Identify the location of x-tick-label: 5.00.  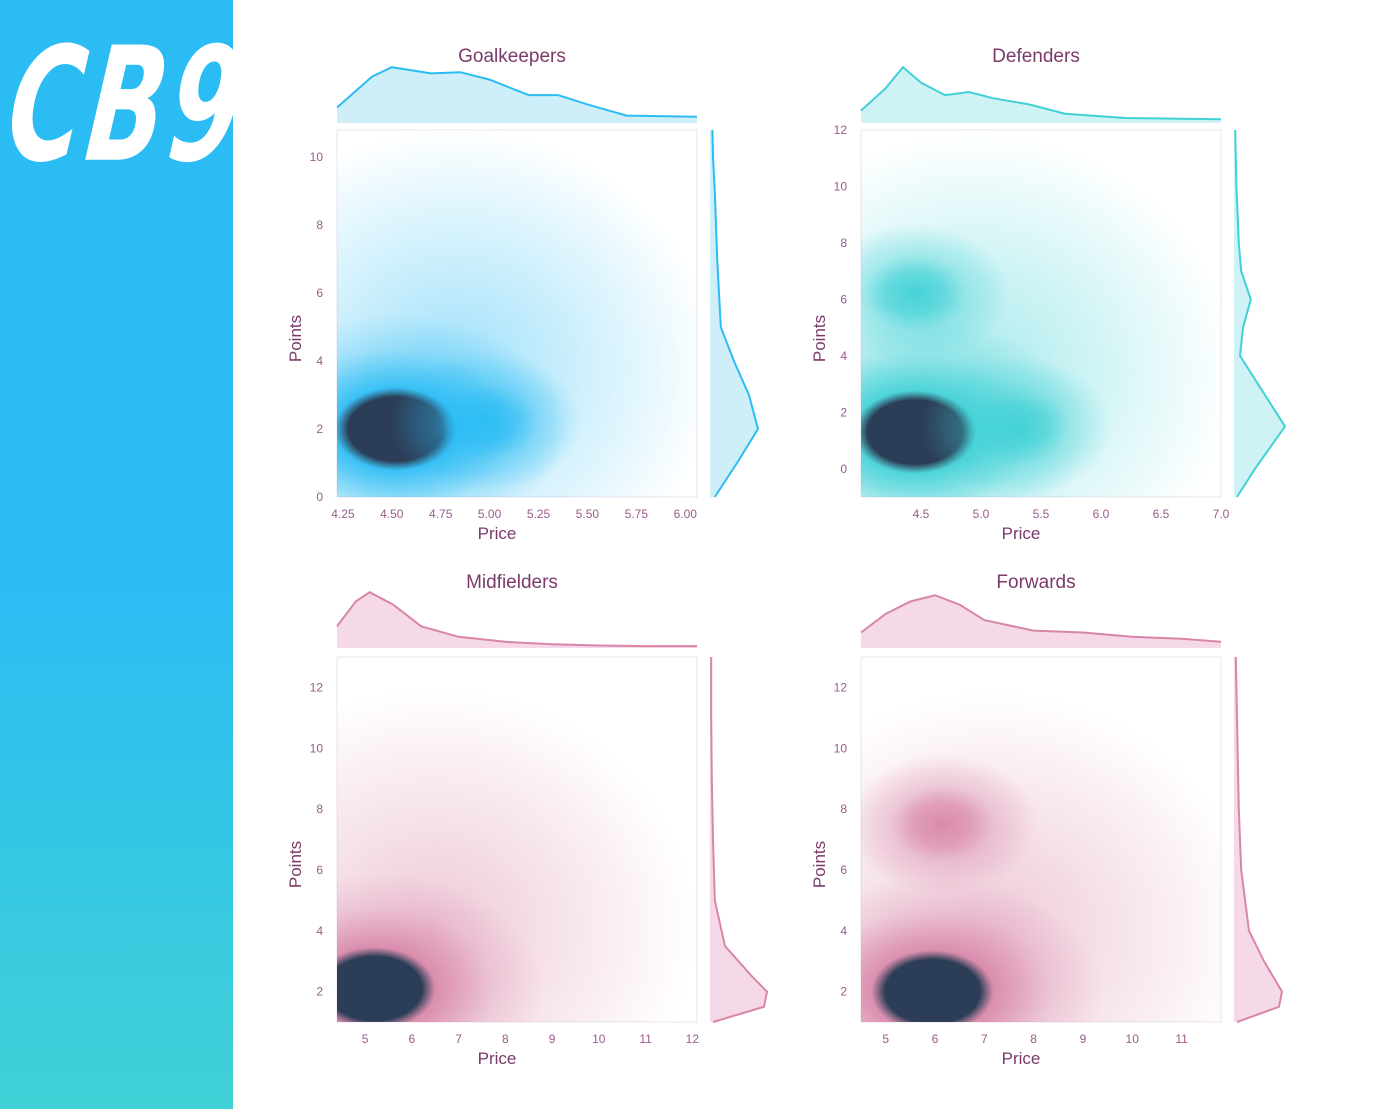
(490, 514).